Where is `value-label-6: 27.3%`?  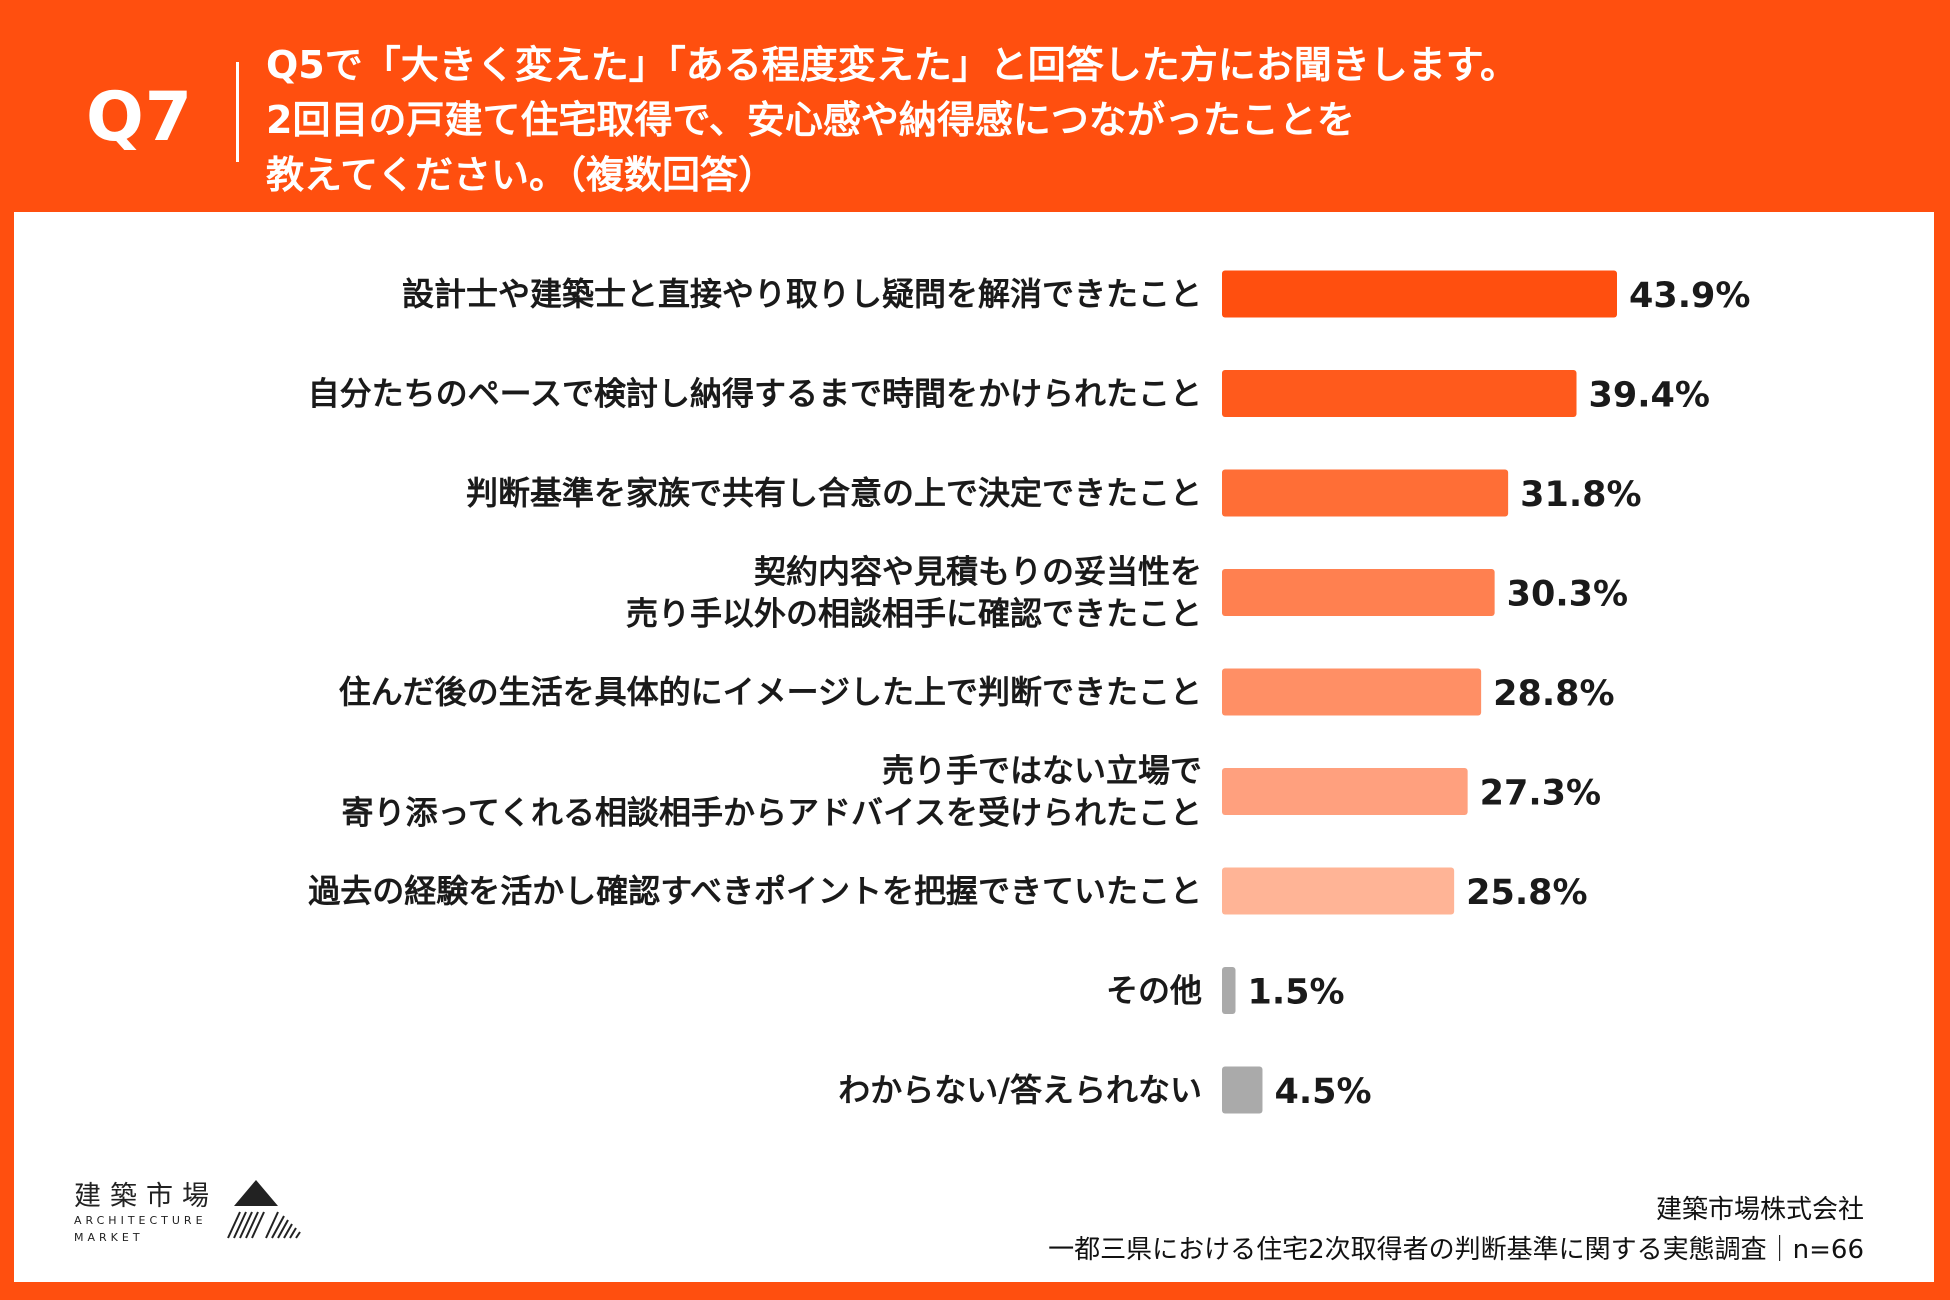 value-label-6: 27.3% is located at coordinates (1540, 794).